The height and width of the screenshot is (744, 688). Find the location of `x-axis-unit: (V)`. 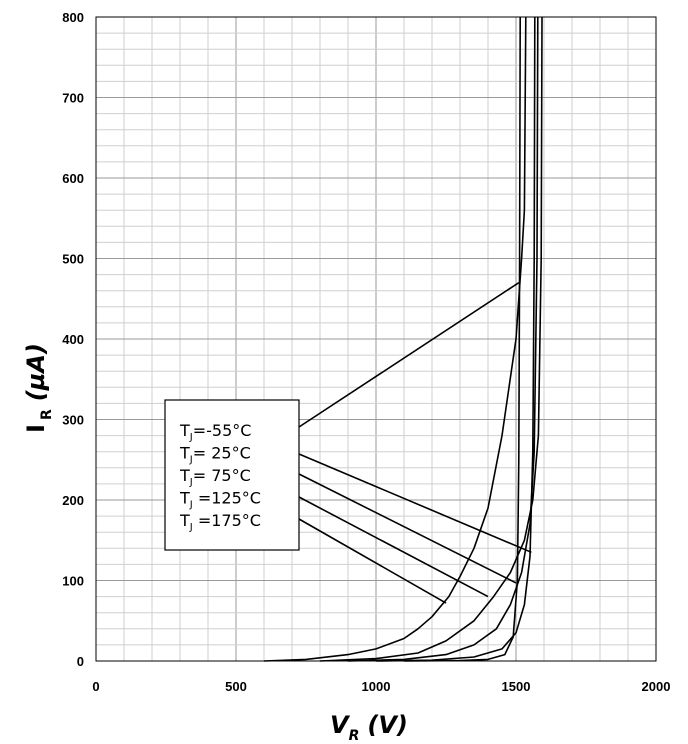

x-axis-unit: (V) is located at coordinates (387, 725).